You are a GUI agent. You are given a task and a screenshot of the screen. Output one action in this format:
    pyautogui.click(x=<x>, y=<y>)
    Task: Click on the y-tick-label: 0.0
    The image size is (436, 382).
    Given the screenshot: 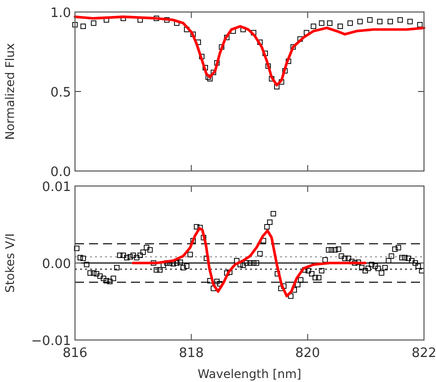 What is the action you would take?
    pyautogui.click(x=60, y=172)
    